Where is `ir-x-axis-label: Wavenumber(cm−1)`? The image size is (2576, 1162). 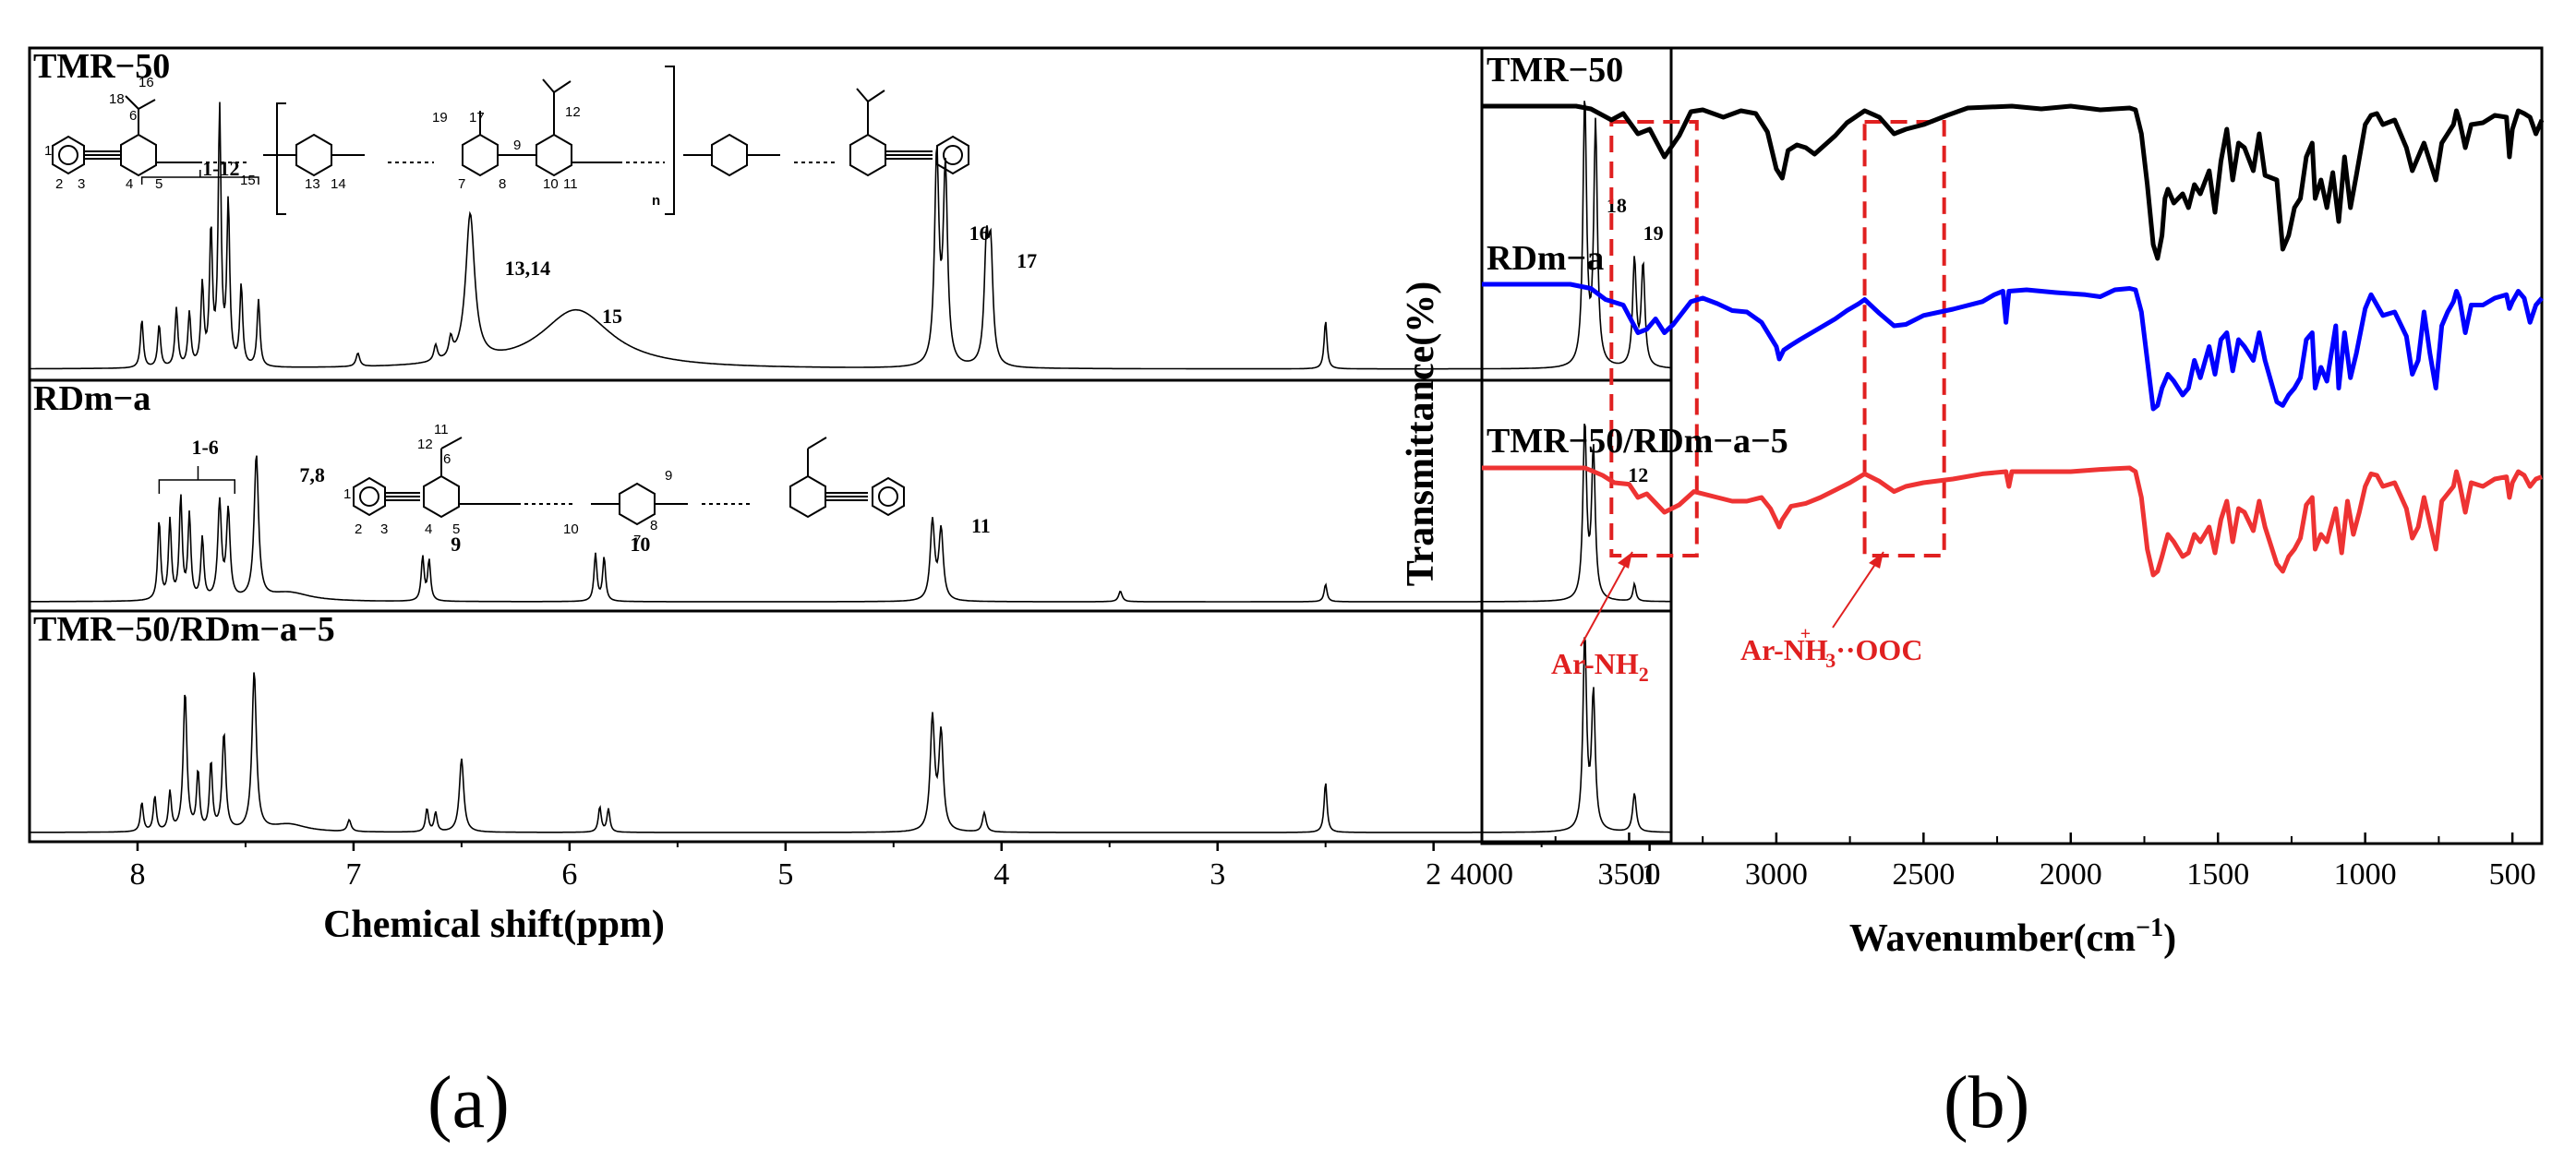 ir-x-axis-label: Wavenumber(cm−1) is located at coordinates (2012, 937).